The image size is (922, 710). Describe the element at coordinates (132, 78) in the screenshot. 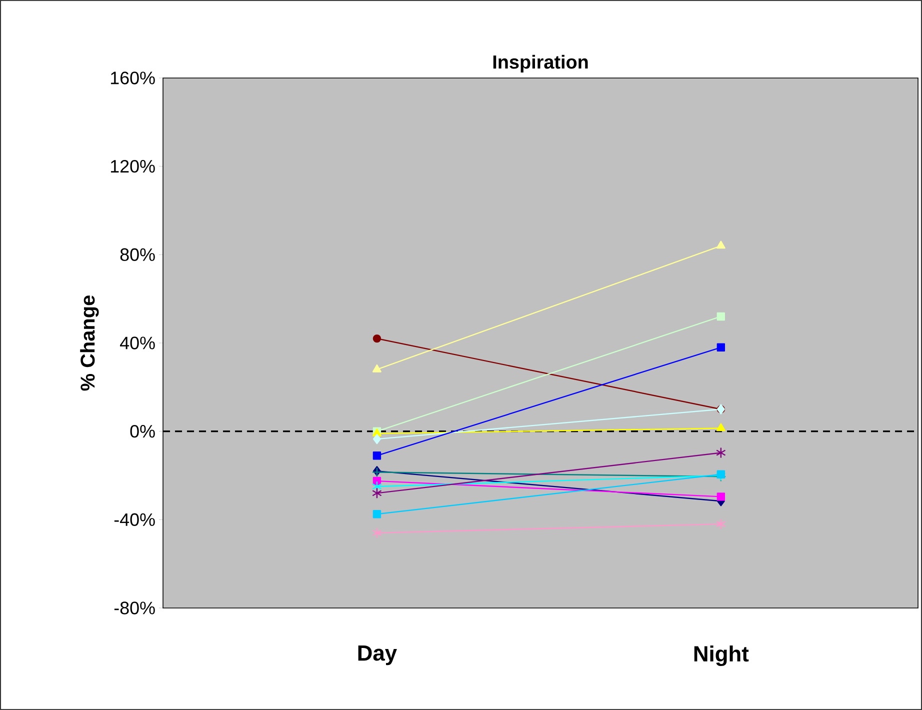

I see `y-tick-label: 160%` at that location.